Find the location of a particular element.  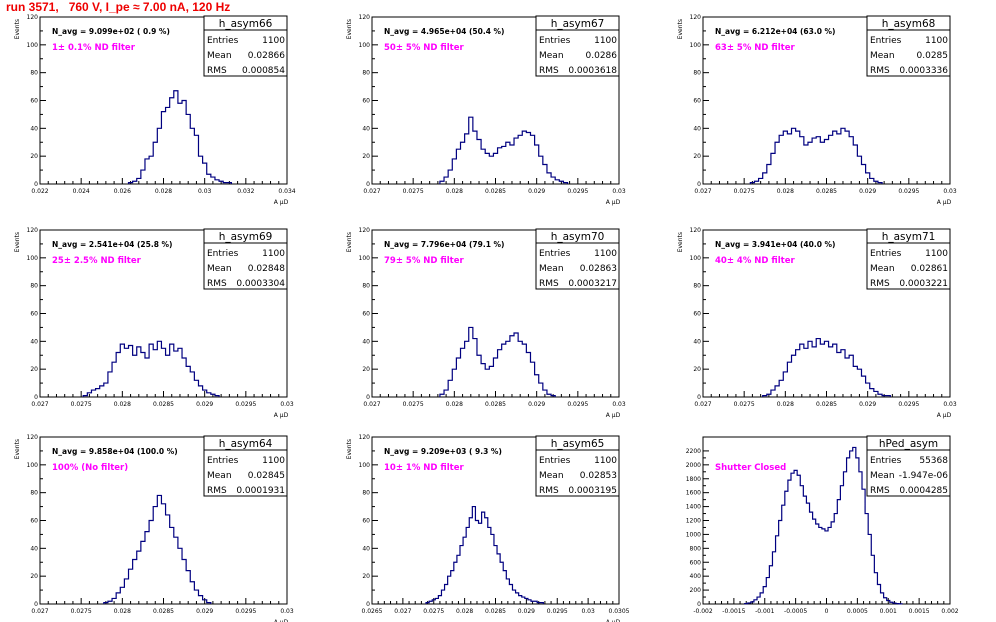

filter-annotation: 1± 0.1% ND filter is located at coordinates (94, 48).